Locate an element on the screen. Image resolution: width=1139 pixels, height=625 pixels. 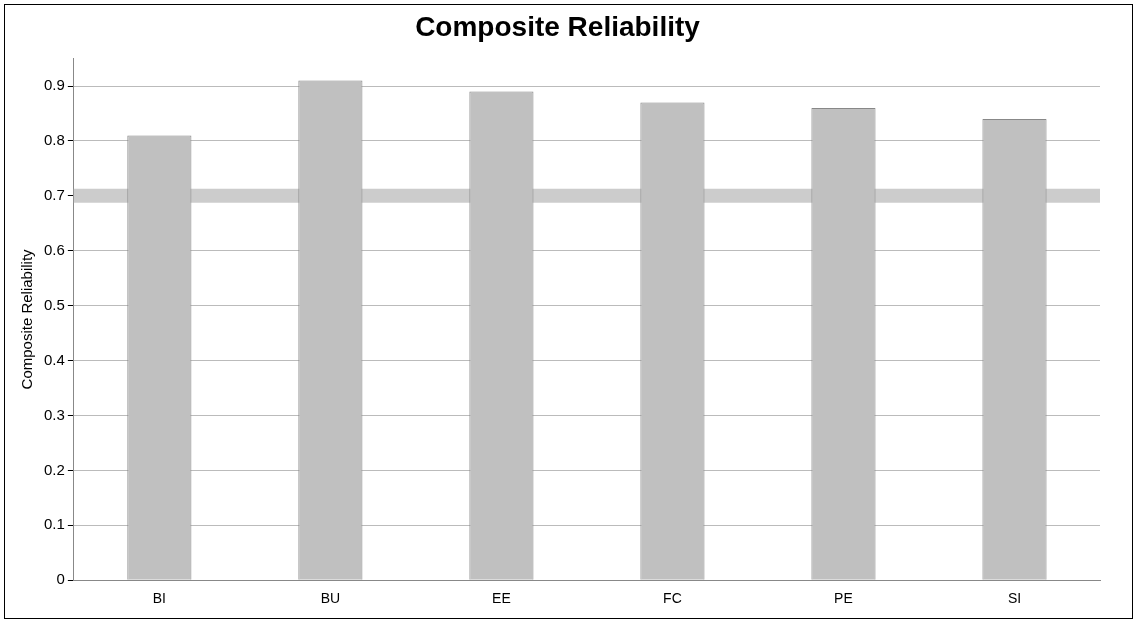
chart-title: Composite Reliability is located at coordinates (558, 26).